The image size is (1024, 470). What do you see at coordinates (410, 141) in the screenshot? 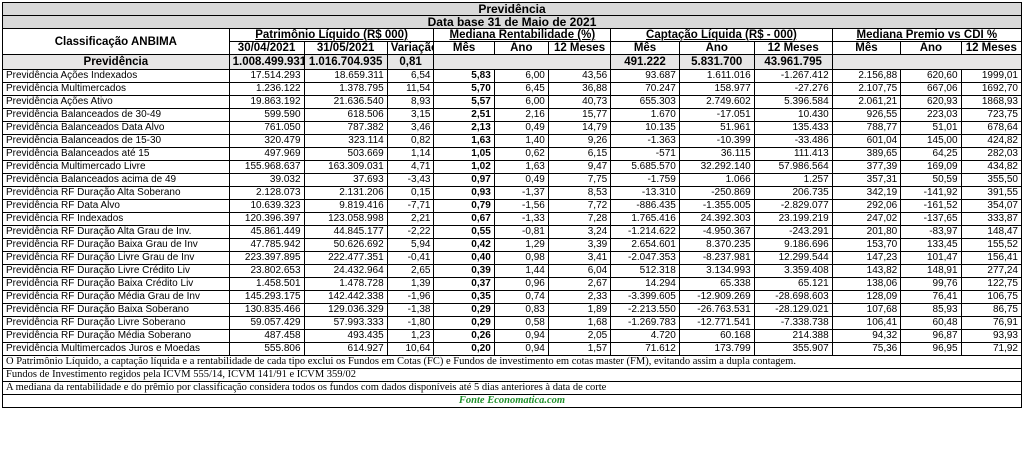
I see `cell-pl-variacao: 0,82` at bounding box center [410, 141].